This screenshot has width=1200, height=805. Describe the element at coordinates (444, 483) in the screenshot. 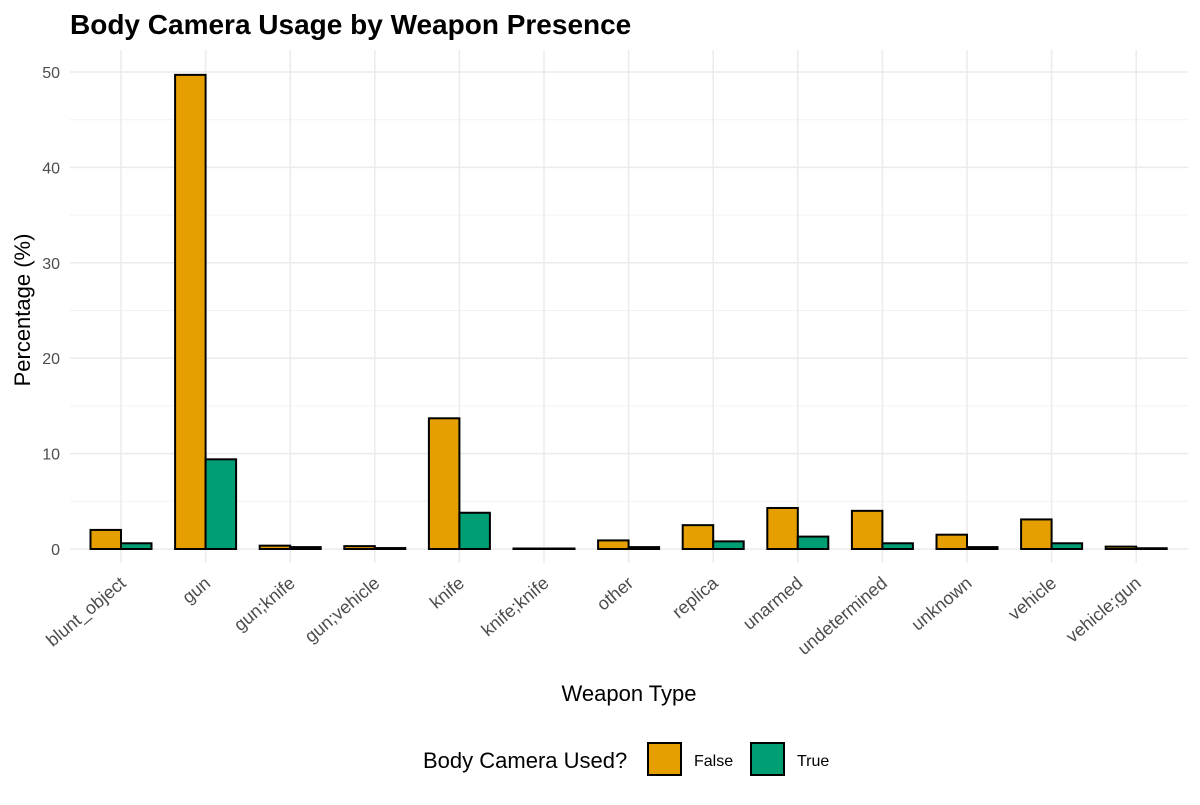

I see `bar-false-knife` at that location.